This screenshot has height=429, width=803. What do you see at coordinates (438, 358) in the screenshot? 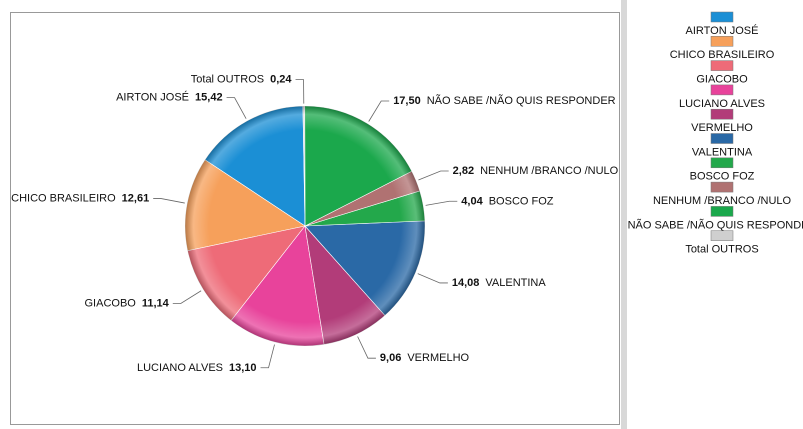
I see `slice-name: VERMELHO` at bounding box center [438, 358].